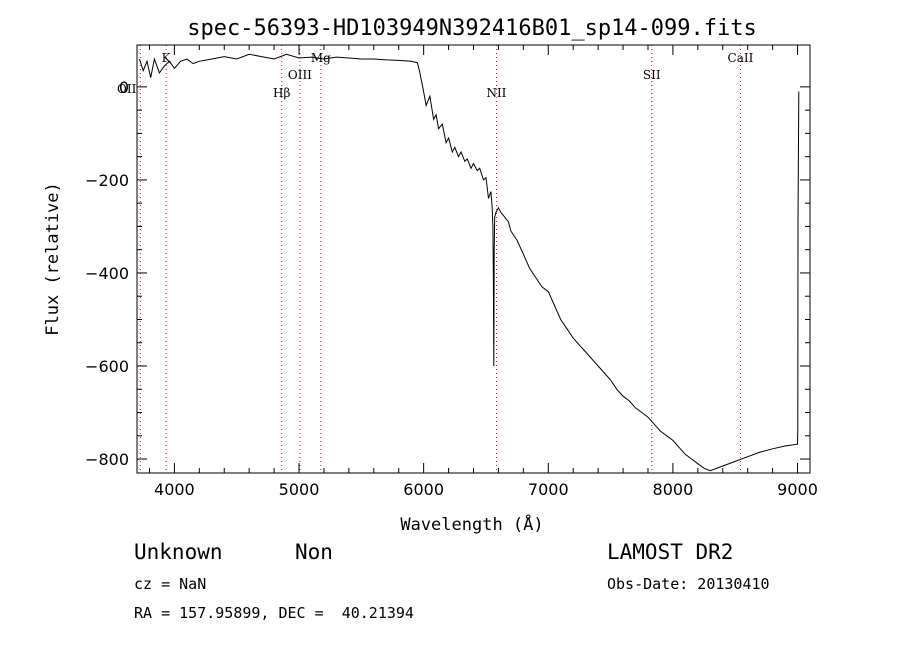 Image resolution: width=900 pixels, height=650 pixels. Describe the element at coordinates (300, 75) in the screenshot. I see `line-label: OIII` at that location.